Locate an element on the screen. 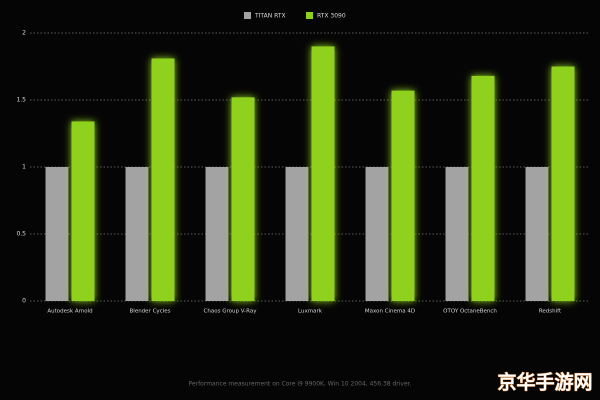  y-tick-label: 1.5 is located at coordinates (21, 100).